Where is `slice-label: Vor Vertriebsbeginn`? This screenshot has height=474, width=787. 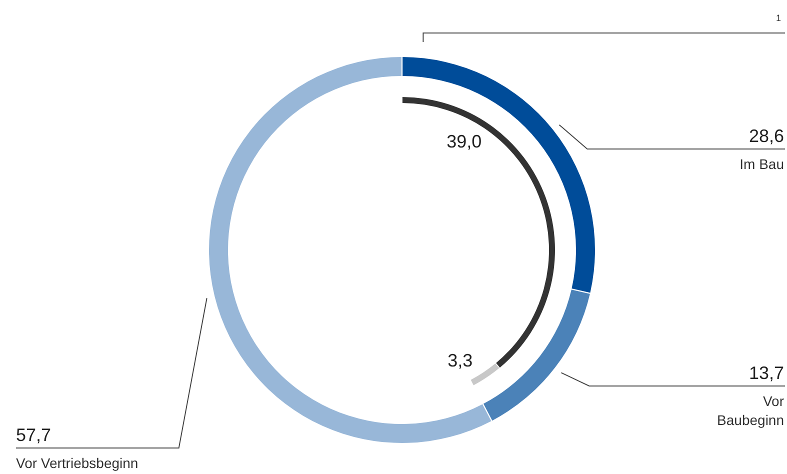
slice-label: Vor Vertriebsbeginn is located at coordinates (77, 463).